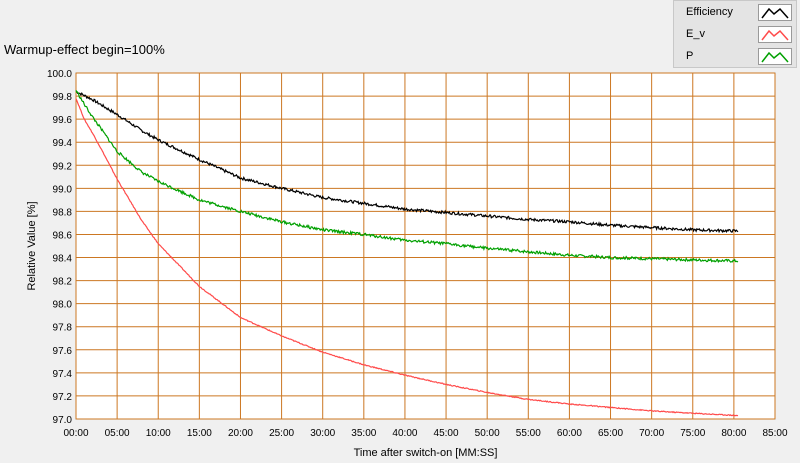  Describe the element at coordinates (158, 433) in the screenshot. I see `x-tick-label: 10:00` at that location.